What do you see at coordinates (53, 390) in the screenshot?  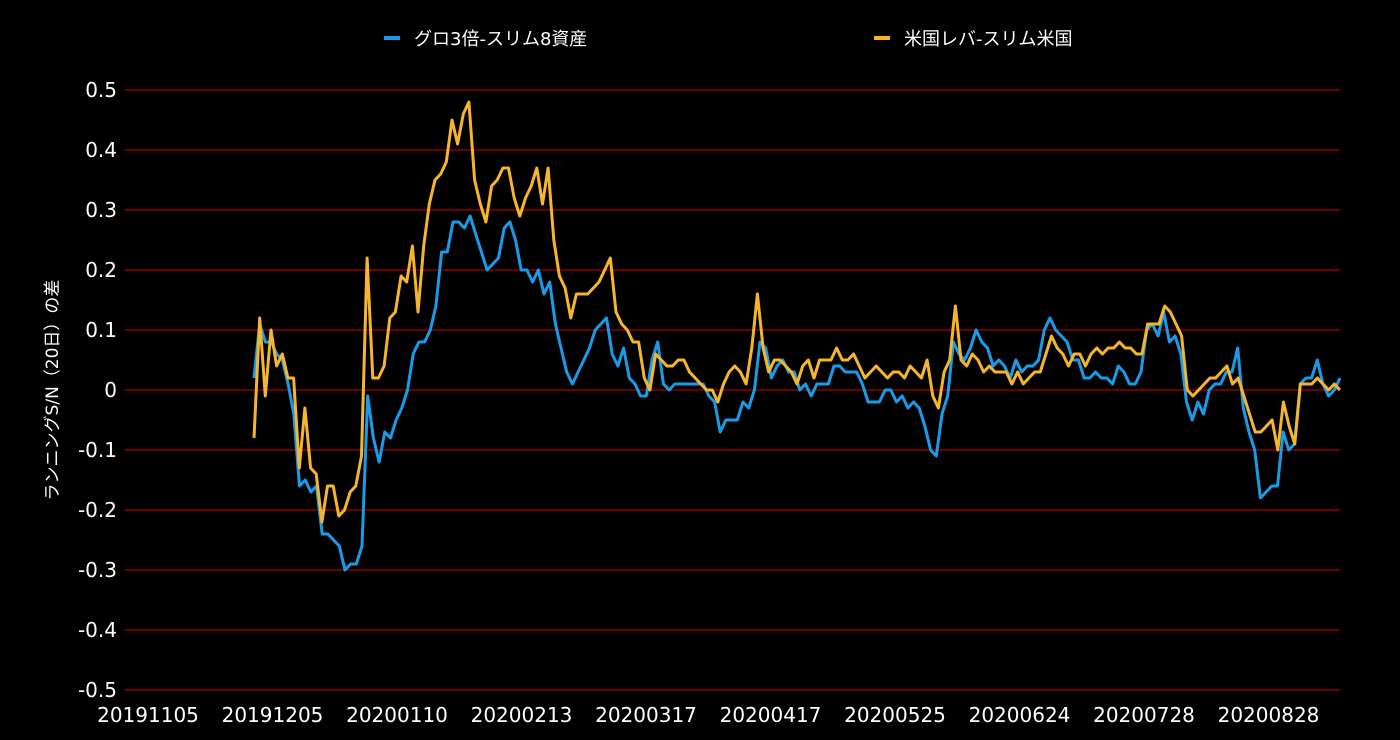 I see `y-axis-title: ランニングS/N（20日）の差` at bounding box center [53, 390].